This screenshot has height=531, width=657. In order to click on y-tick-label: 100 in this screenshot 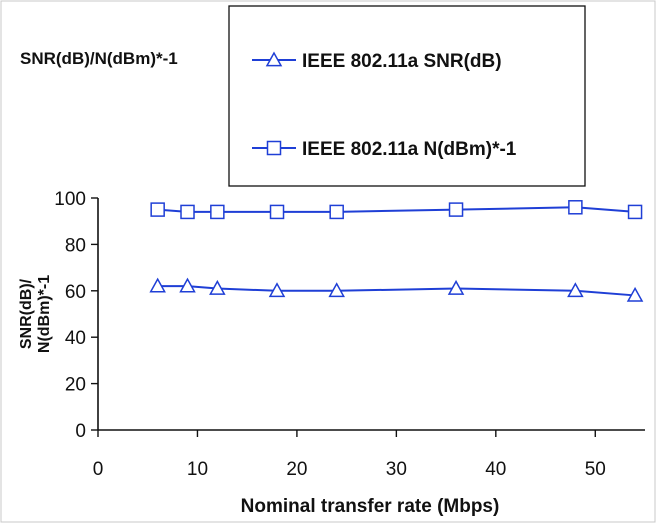, I will do `click(70, 199)`.